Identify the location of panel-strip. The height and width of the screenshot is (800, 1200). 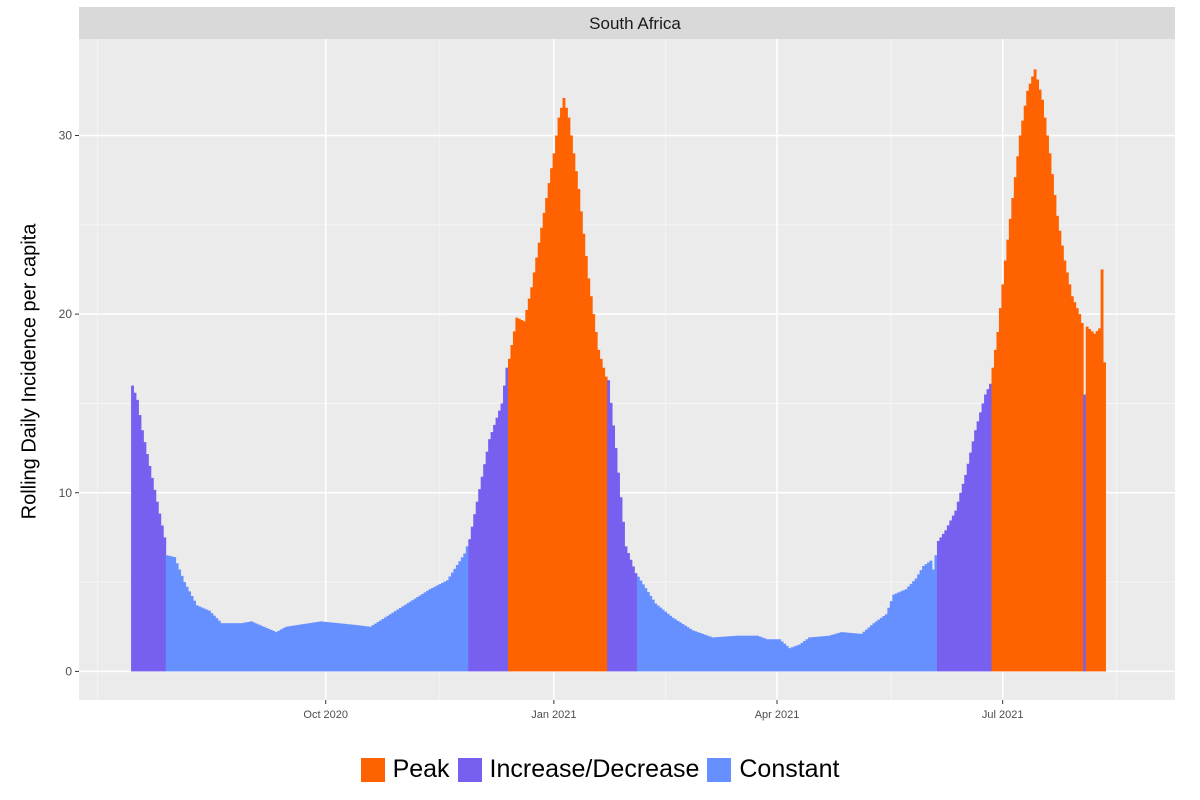
(627, 23).